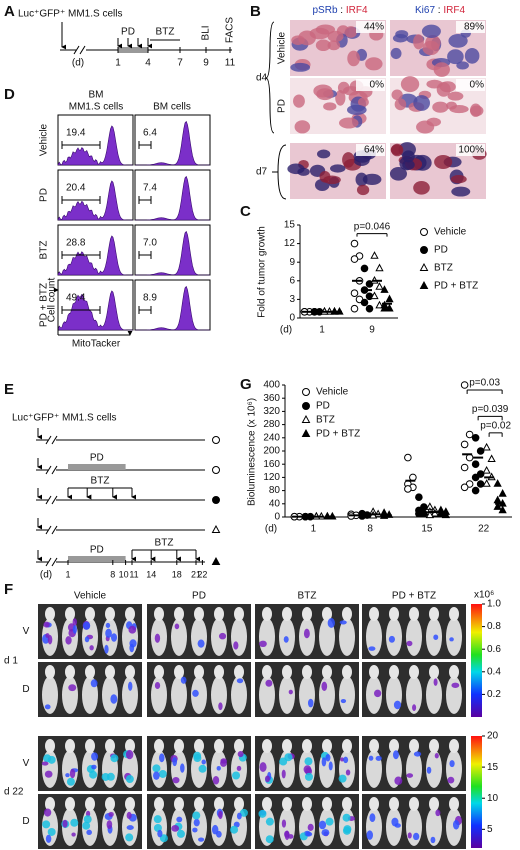 The image size is (520, 850). What do you see at coordinates (25, 689) in the screenshot?
I see `row-label: D` at bounding box center [25, 689].